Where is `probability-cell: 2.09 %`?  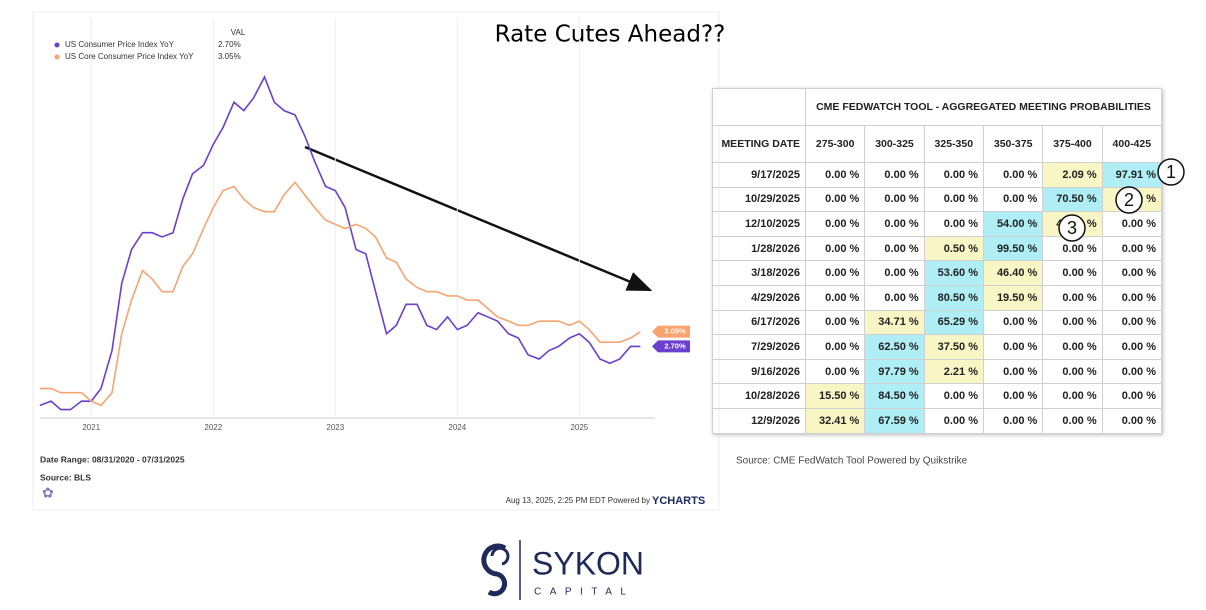
probability-cell: 2.09 % is located at coordinates (1072, 175).